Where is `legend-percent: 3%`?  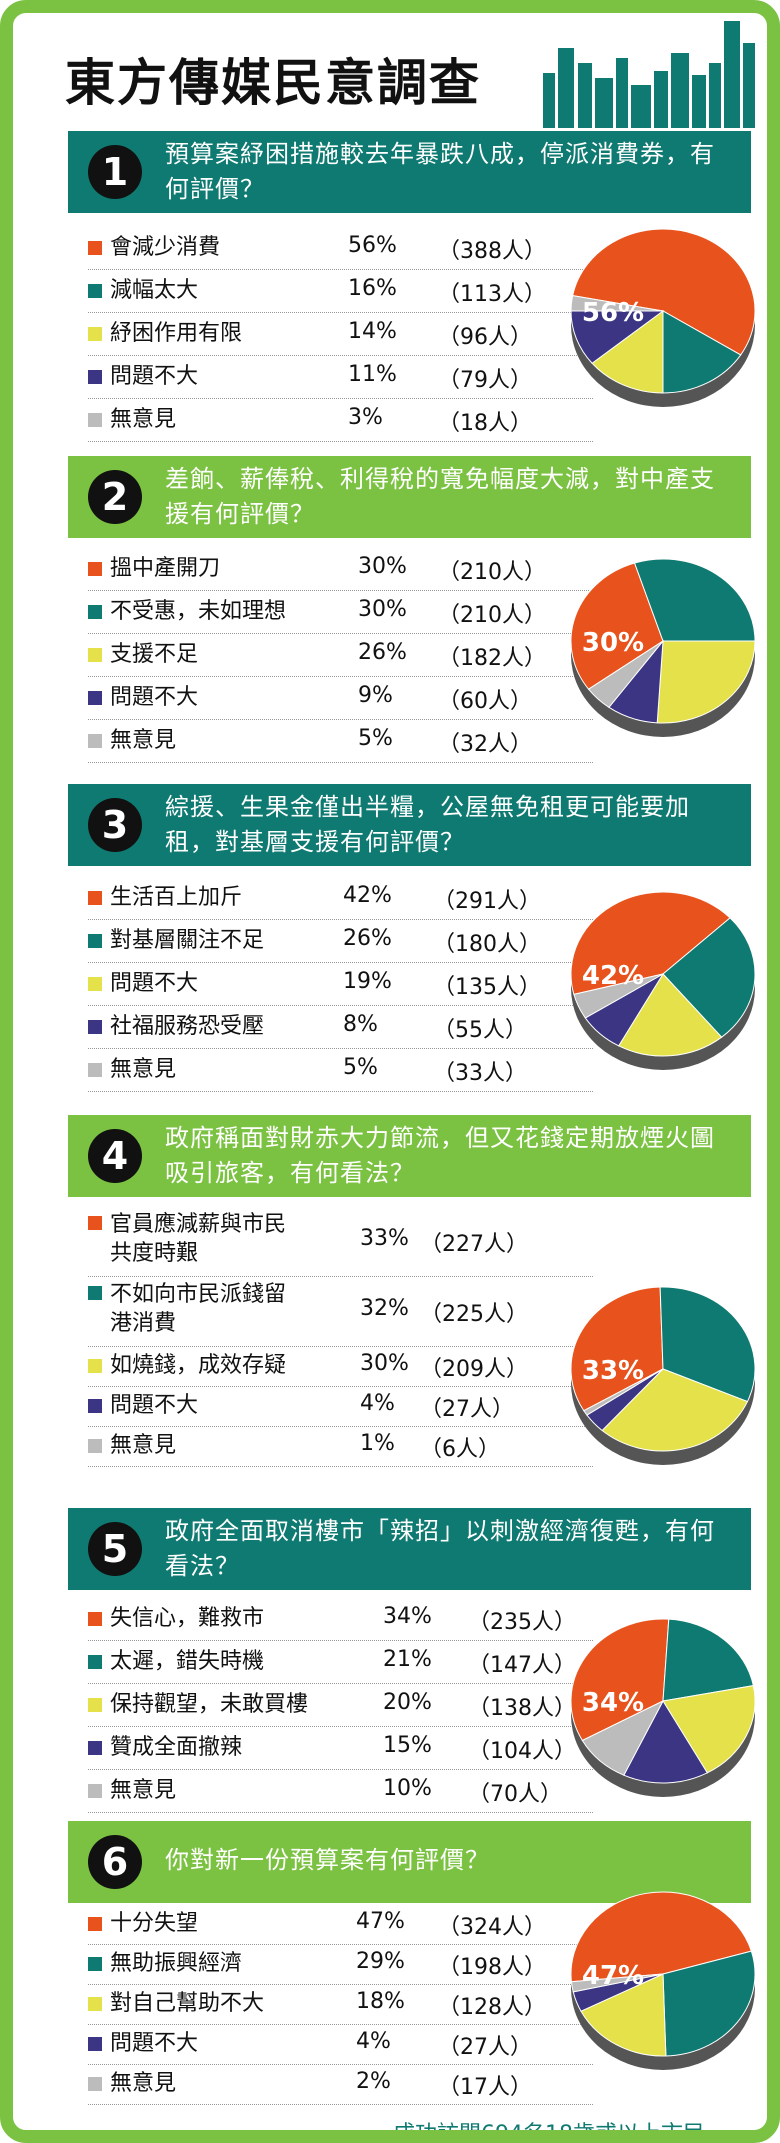 legend-percent: 3% is located at coordinates (365, 417).